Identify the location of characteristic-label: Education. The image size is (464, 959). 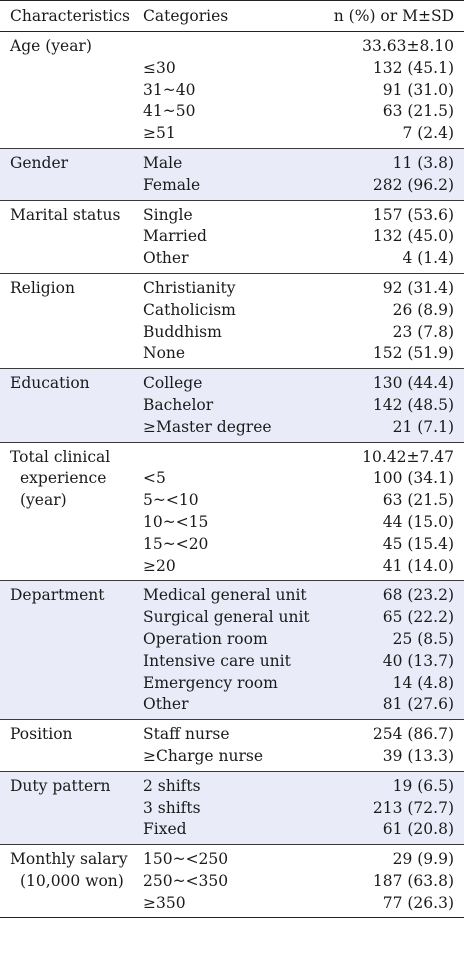
(50, 383).